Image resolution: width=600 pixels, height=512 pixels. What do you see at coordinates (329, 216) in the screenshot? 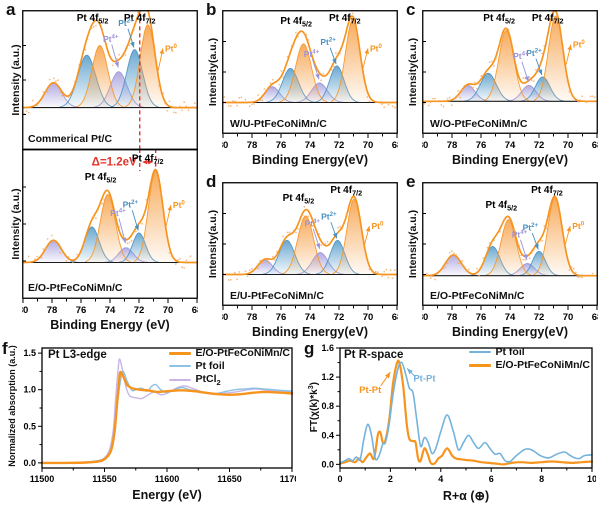
I see `species-label-pt2: Pt2+` at bounding box center [329, 216].